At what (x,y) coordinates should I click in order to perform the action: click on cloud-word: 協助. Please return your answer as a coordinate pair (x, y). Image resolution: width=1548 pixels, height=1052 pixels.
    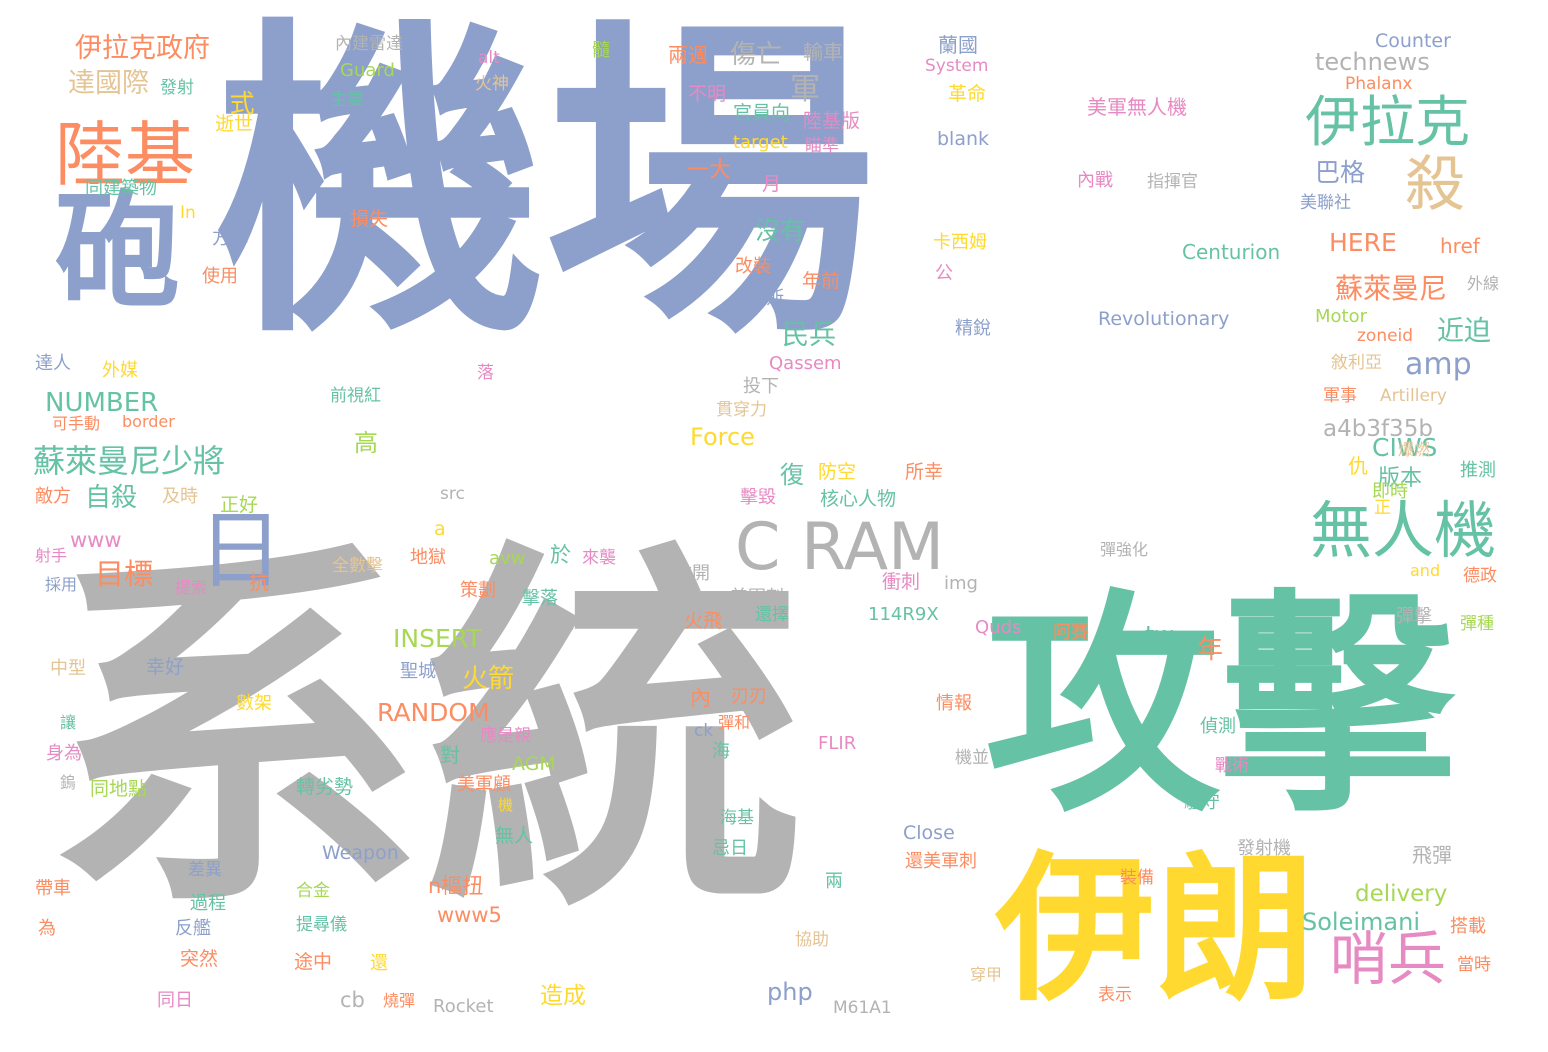
    Looking at the image, I should click on (812, 940).